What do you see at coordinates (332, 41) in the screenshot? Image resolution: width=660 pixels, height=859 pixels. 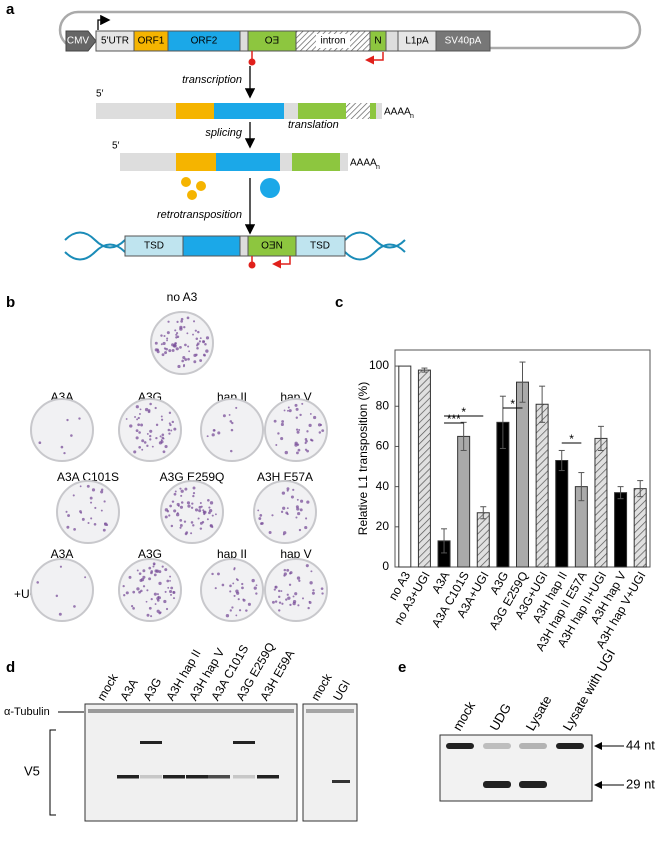 I see `intron-label: intron` at bounding box center [332, 41].